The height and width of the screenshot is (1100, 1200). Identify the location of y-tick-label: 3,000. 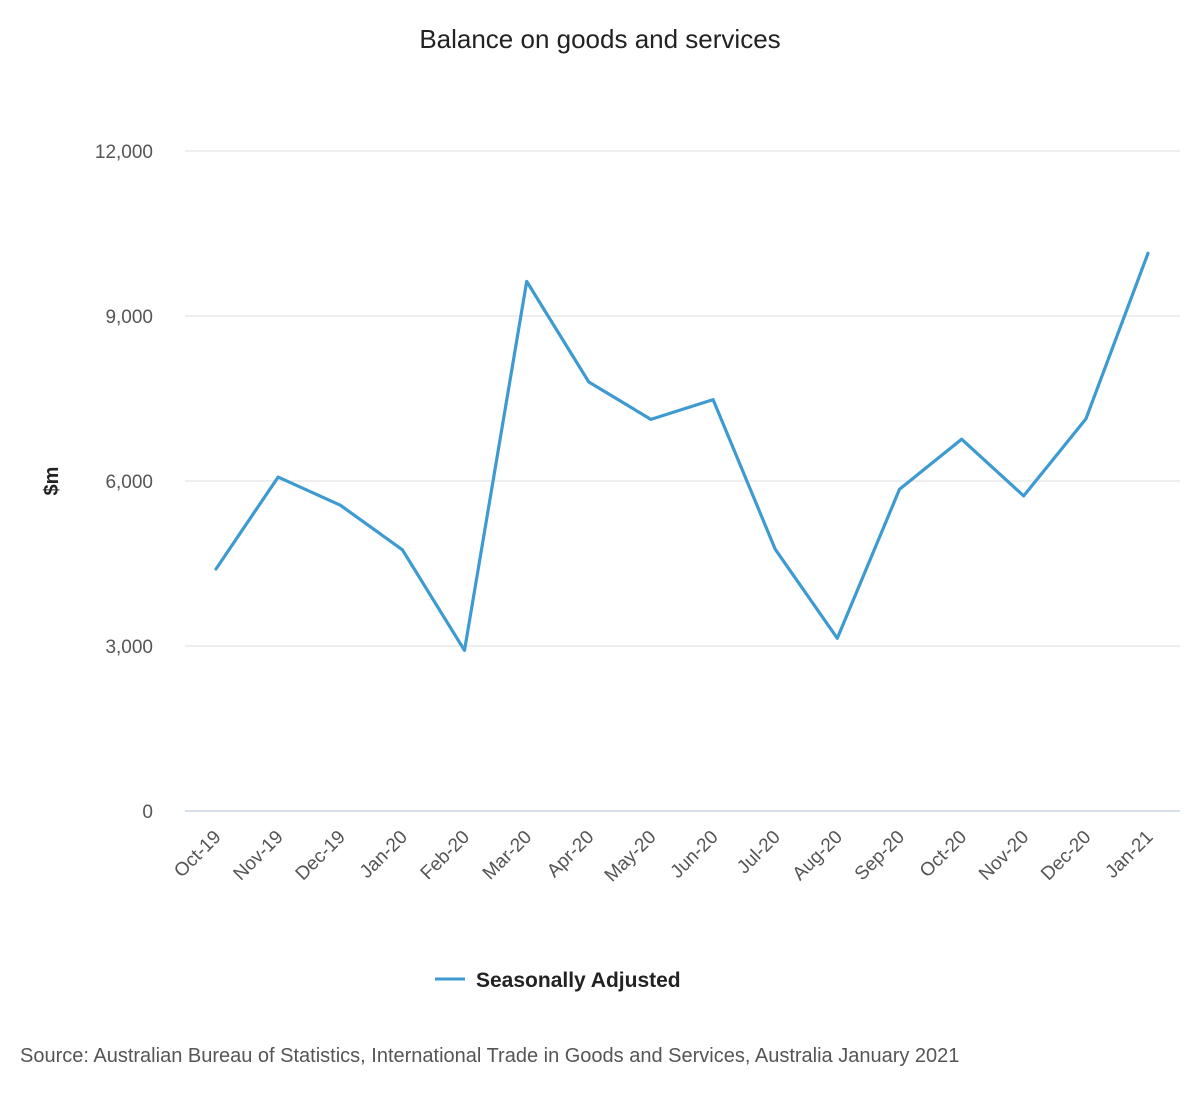
(129, 647).